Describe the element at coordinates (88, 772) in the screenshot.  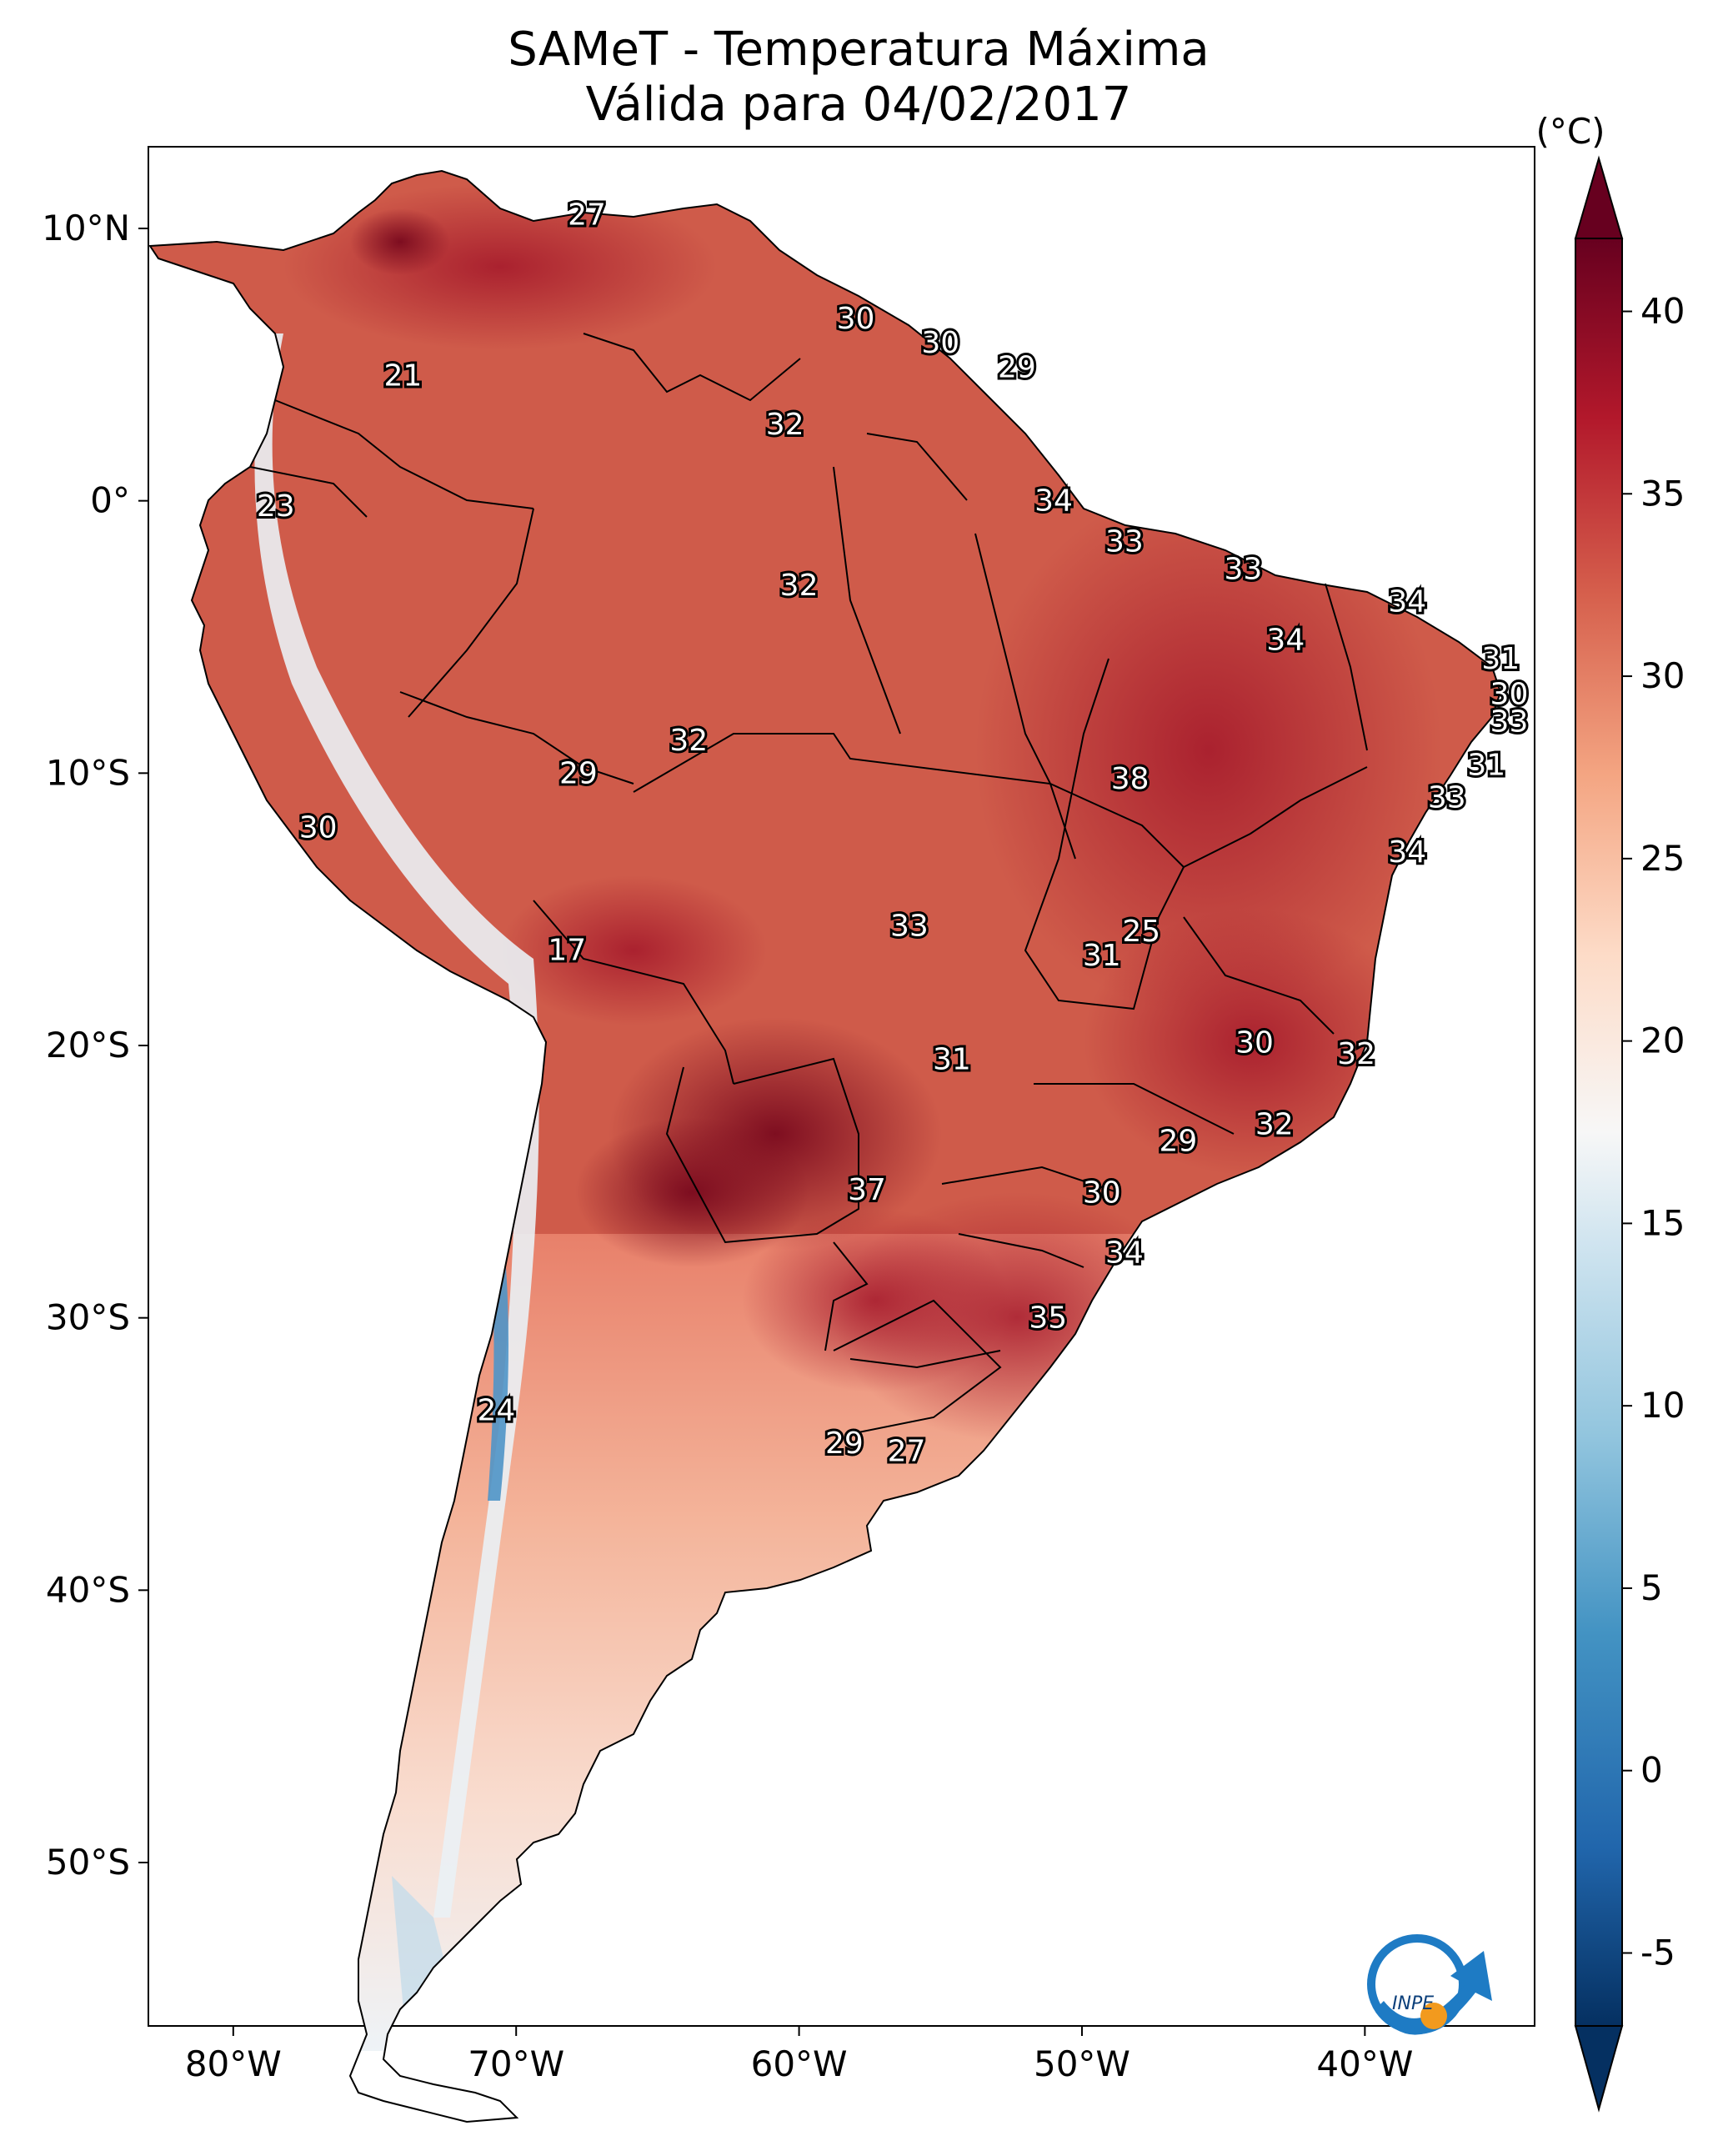
I see `lat-tick-label: 10°S` at that location.